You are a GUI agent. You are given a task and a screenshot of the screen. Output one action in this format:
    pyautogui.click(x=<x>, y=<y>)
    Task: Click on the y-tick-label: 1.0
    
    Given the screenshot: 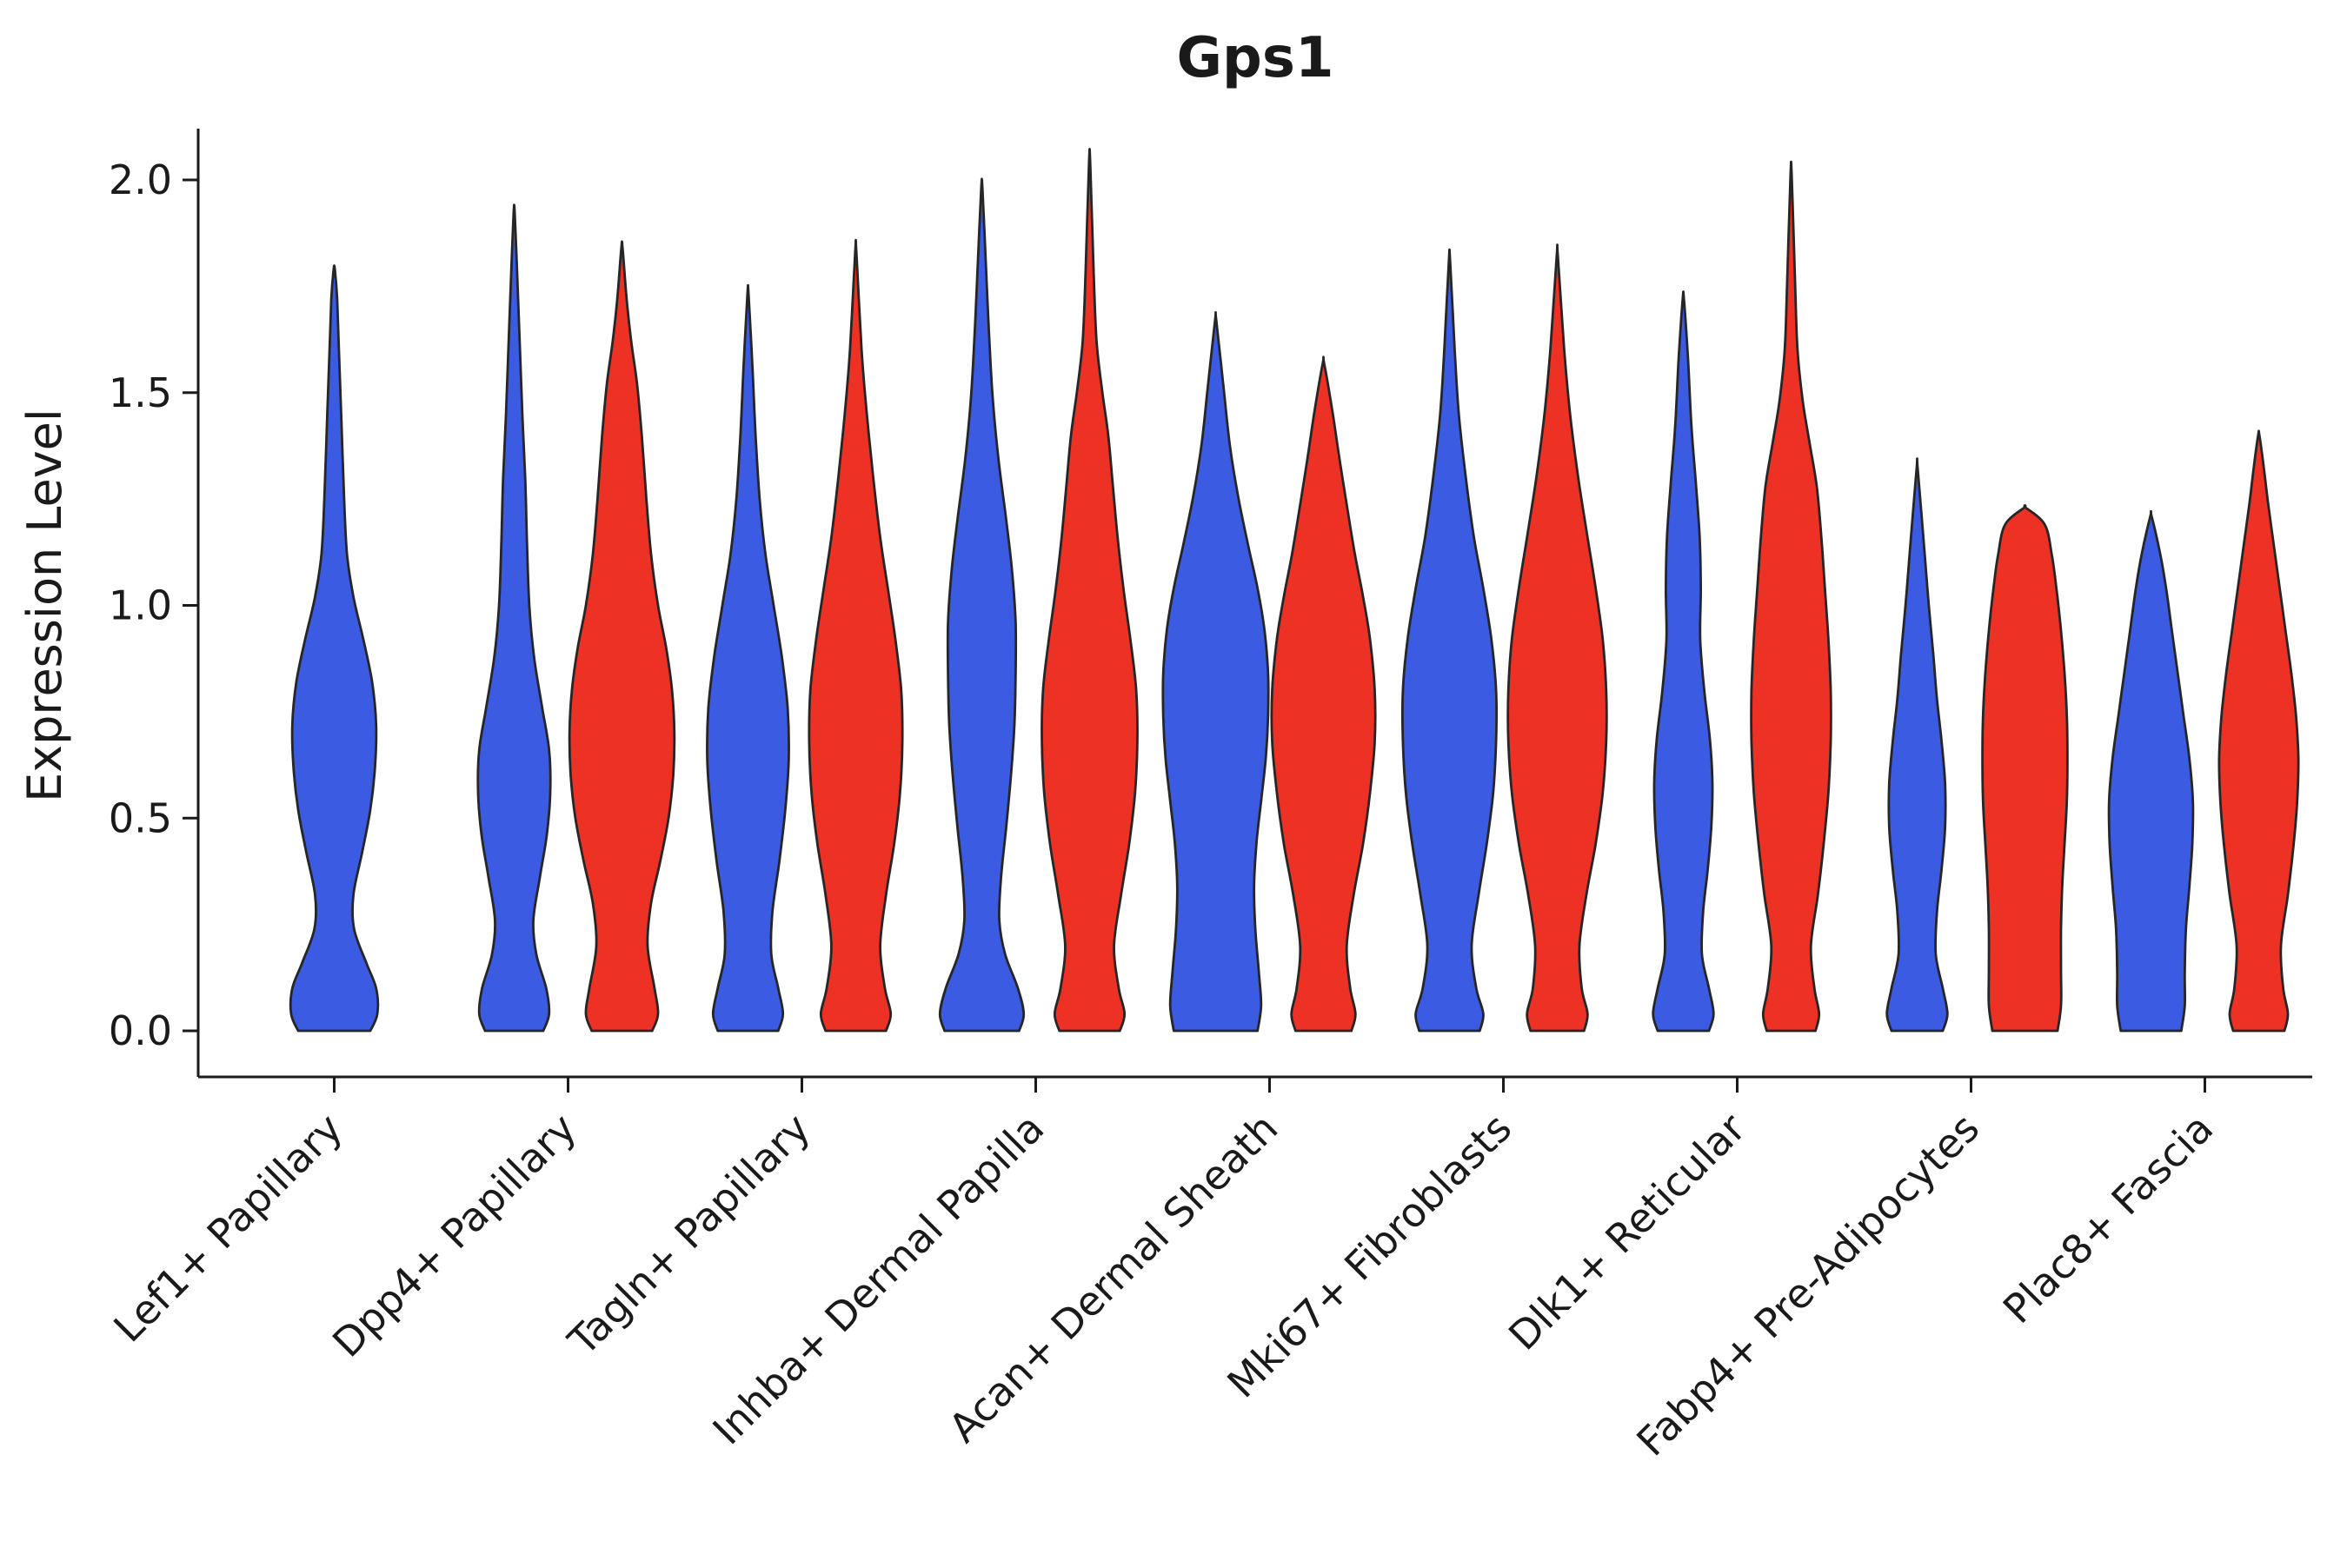 What is the action you would take?
    pyautogui.click(x=141, y=605)
    